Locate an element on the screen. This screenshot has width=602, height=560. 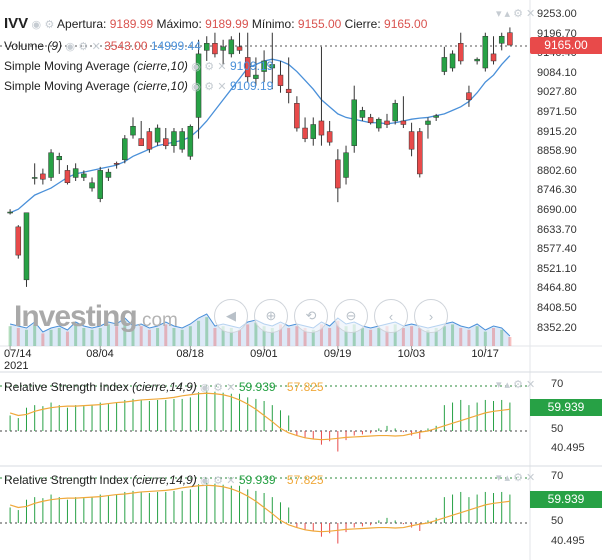
price-tick-label: 8915.20 is located at coordinates (557, 131).